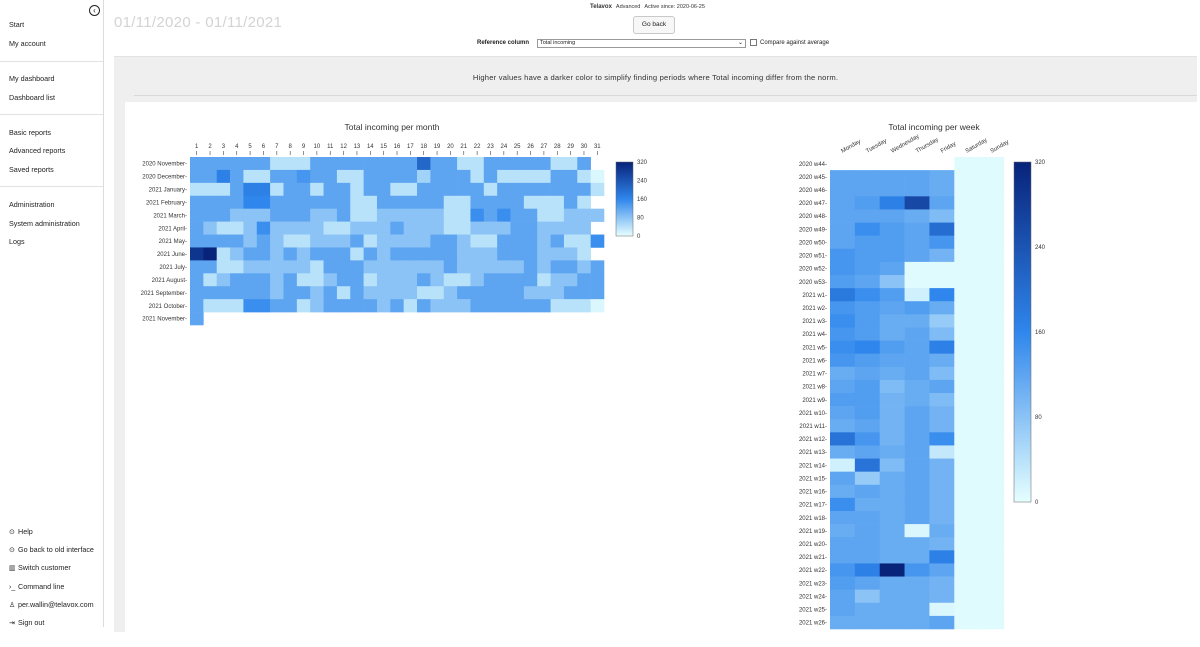 This screenshot has height=647, width=1200. Describe the element at coordinates (32, 78) in the screenshot. I see `sidebar-item-my-dashboard: My dashboard` at that location.